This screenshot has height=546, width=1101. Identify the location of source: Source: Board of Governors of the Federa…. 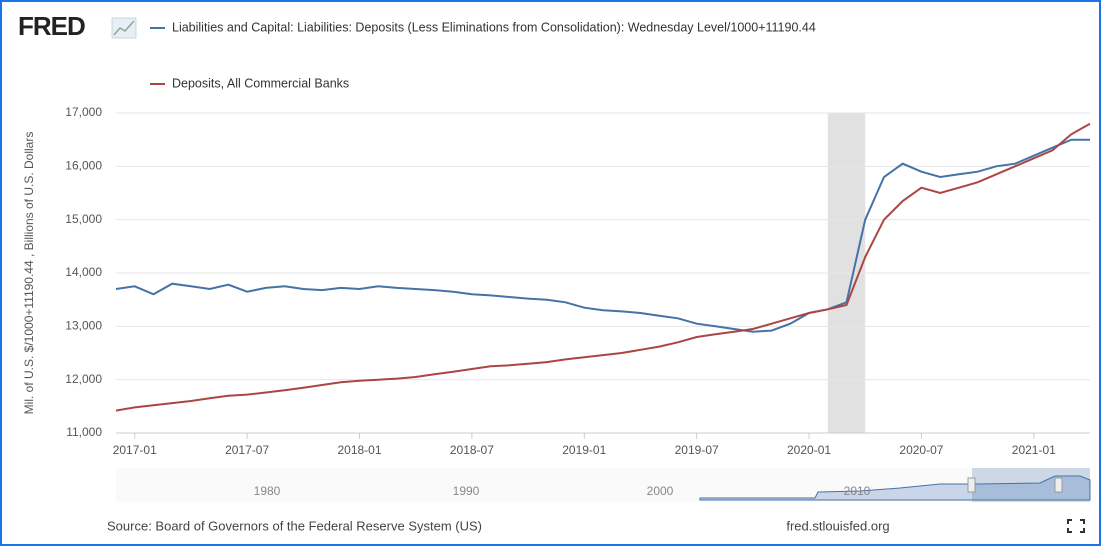
(294, 525).